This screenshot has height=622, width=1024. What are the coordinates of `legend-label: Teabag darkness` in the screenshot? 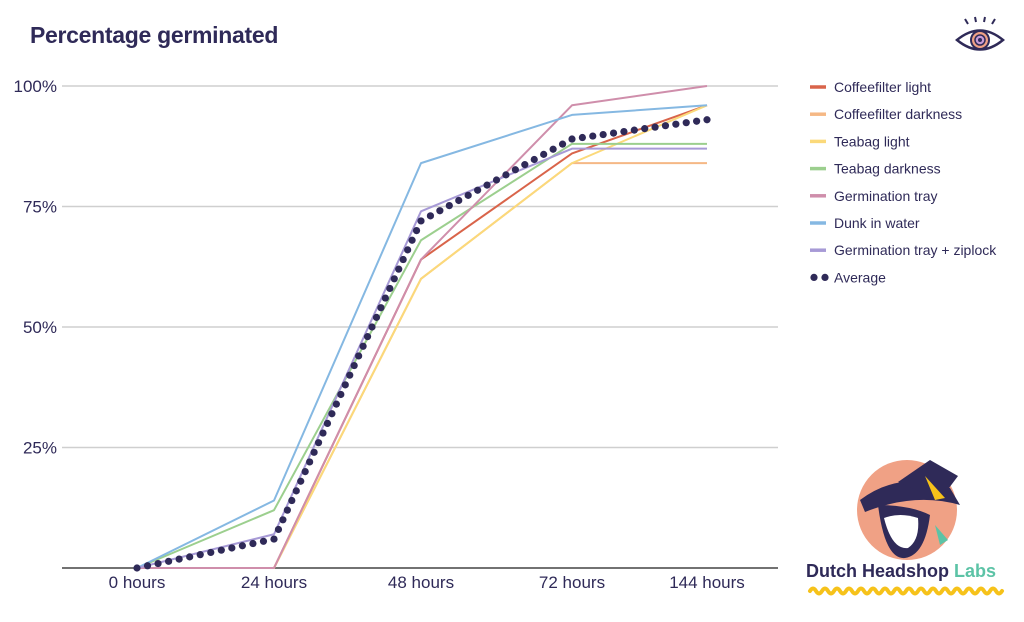 It's located at (887, 169).